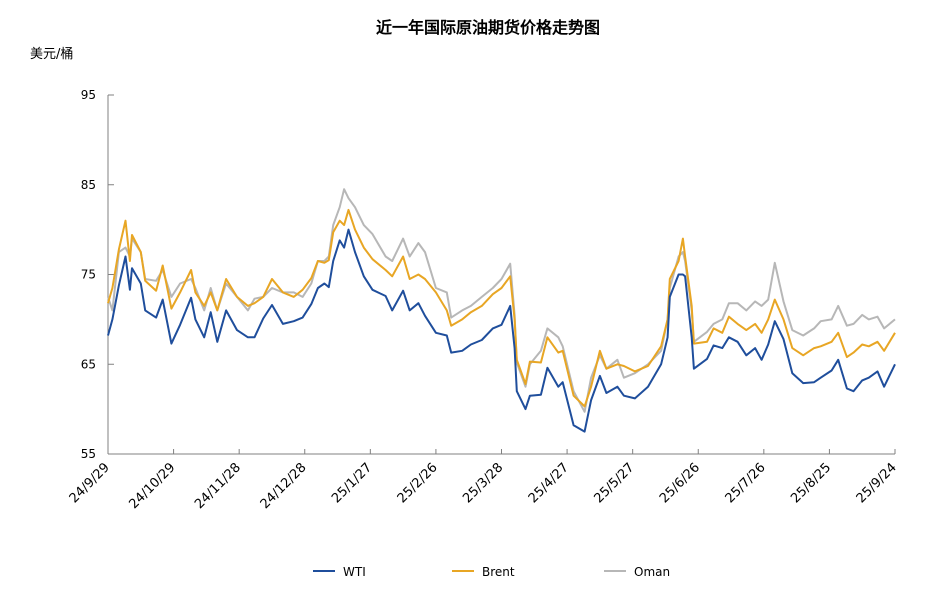 This screenshot has height=606, width=938. What do you see at coordinates (652, 572) in the screenshot?
I see `legend-label-oman: Oman` at bounding box center [652, 572].